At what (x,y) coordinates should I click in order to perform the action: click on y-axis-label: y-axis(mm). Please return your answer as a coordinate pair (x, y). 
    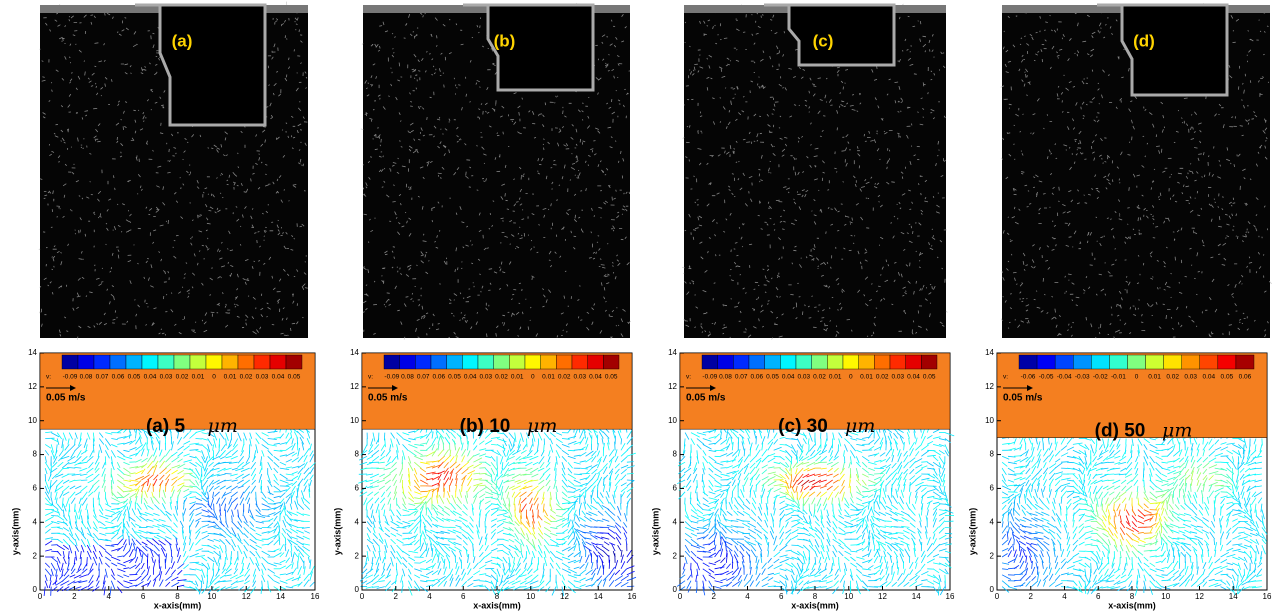
    Looking at the image, I should click on (337, 532).